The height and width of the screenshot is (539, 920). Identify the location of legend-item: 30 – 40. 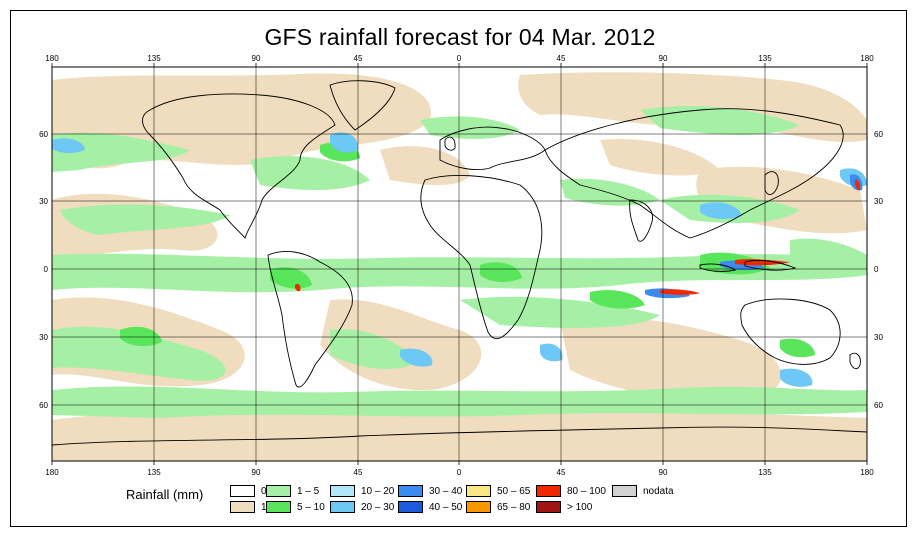
(430, 491).